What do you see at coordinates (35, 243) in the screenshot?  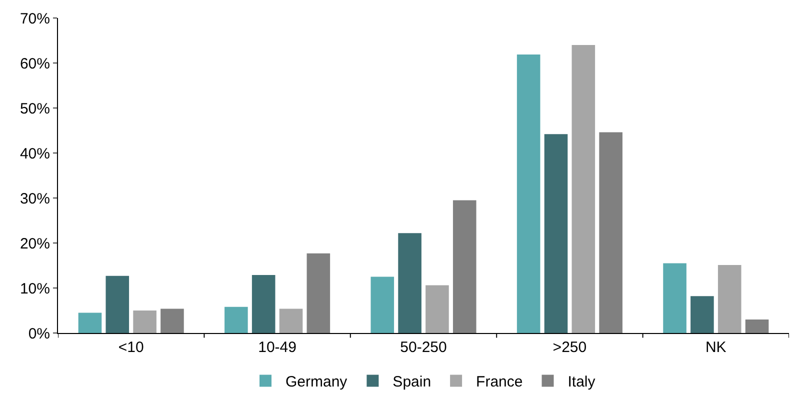 I see `y-tick-label: 20%` at bounding box center [35, 243].